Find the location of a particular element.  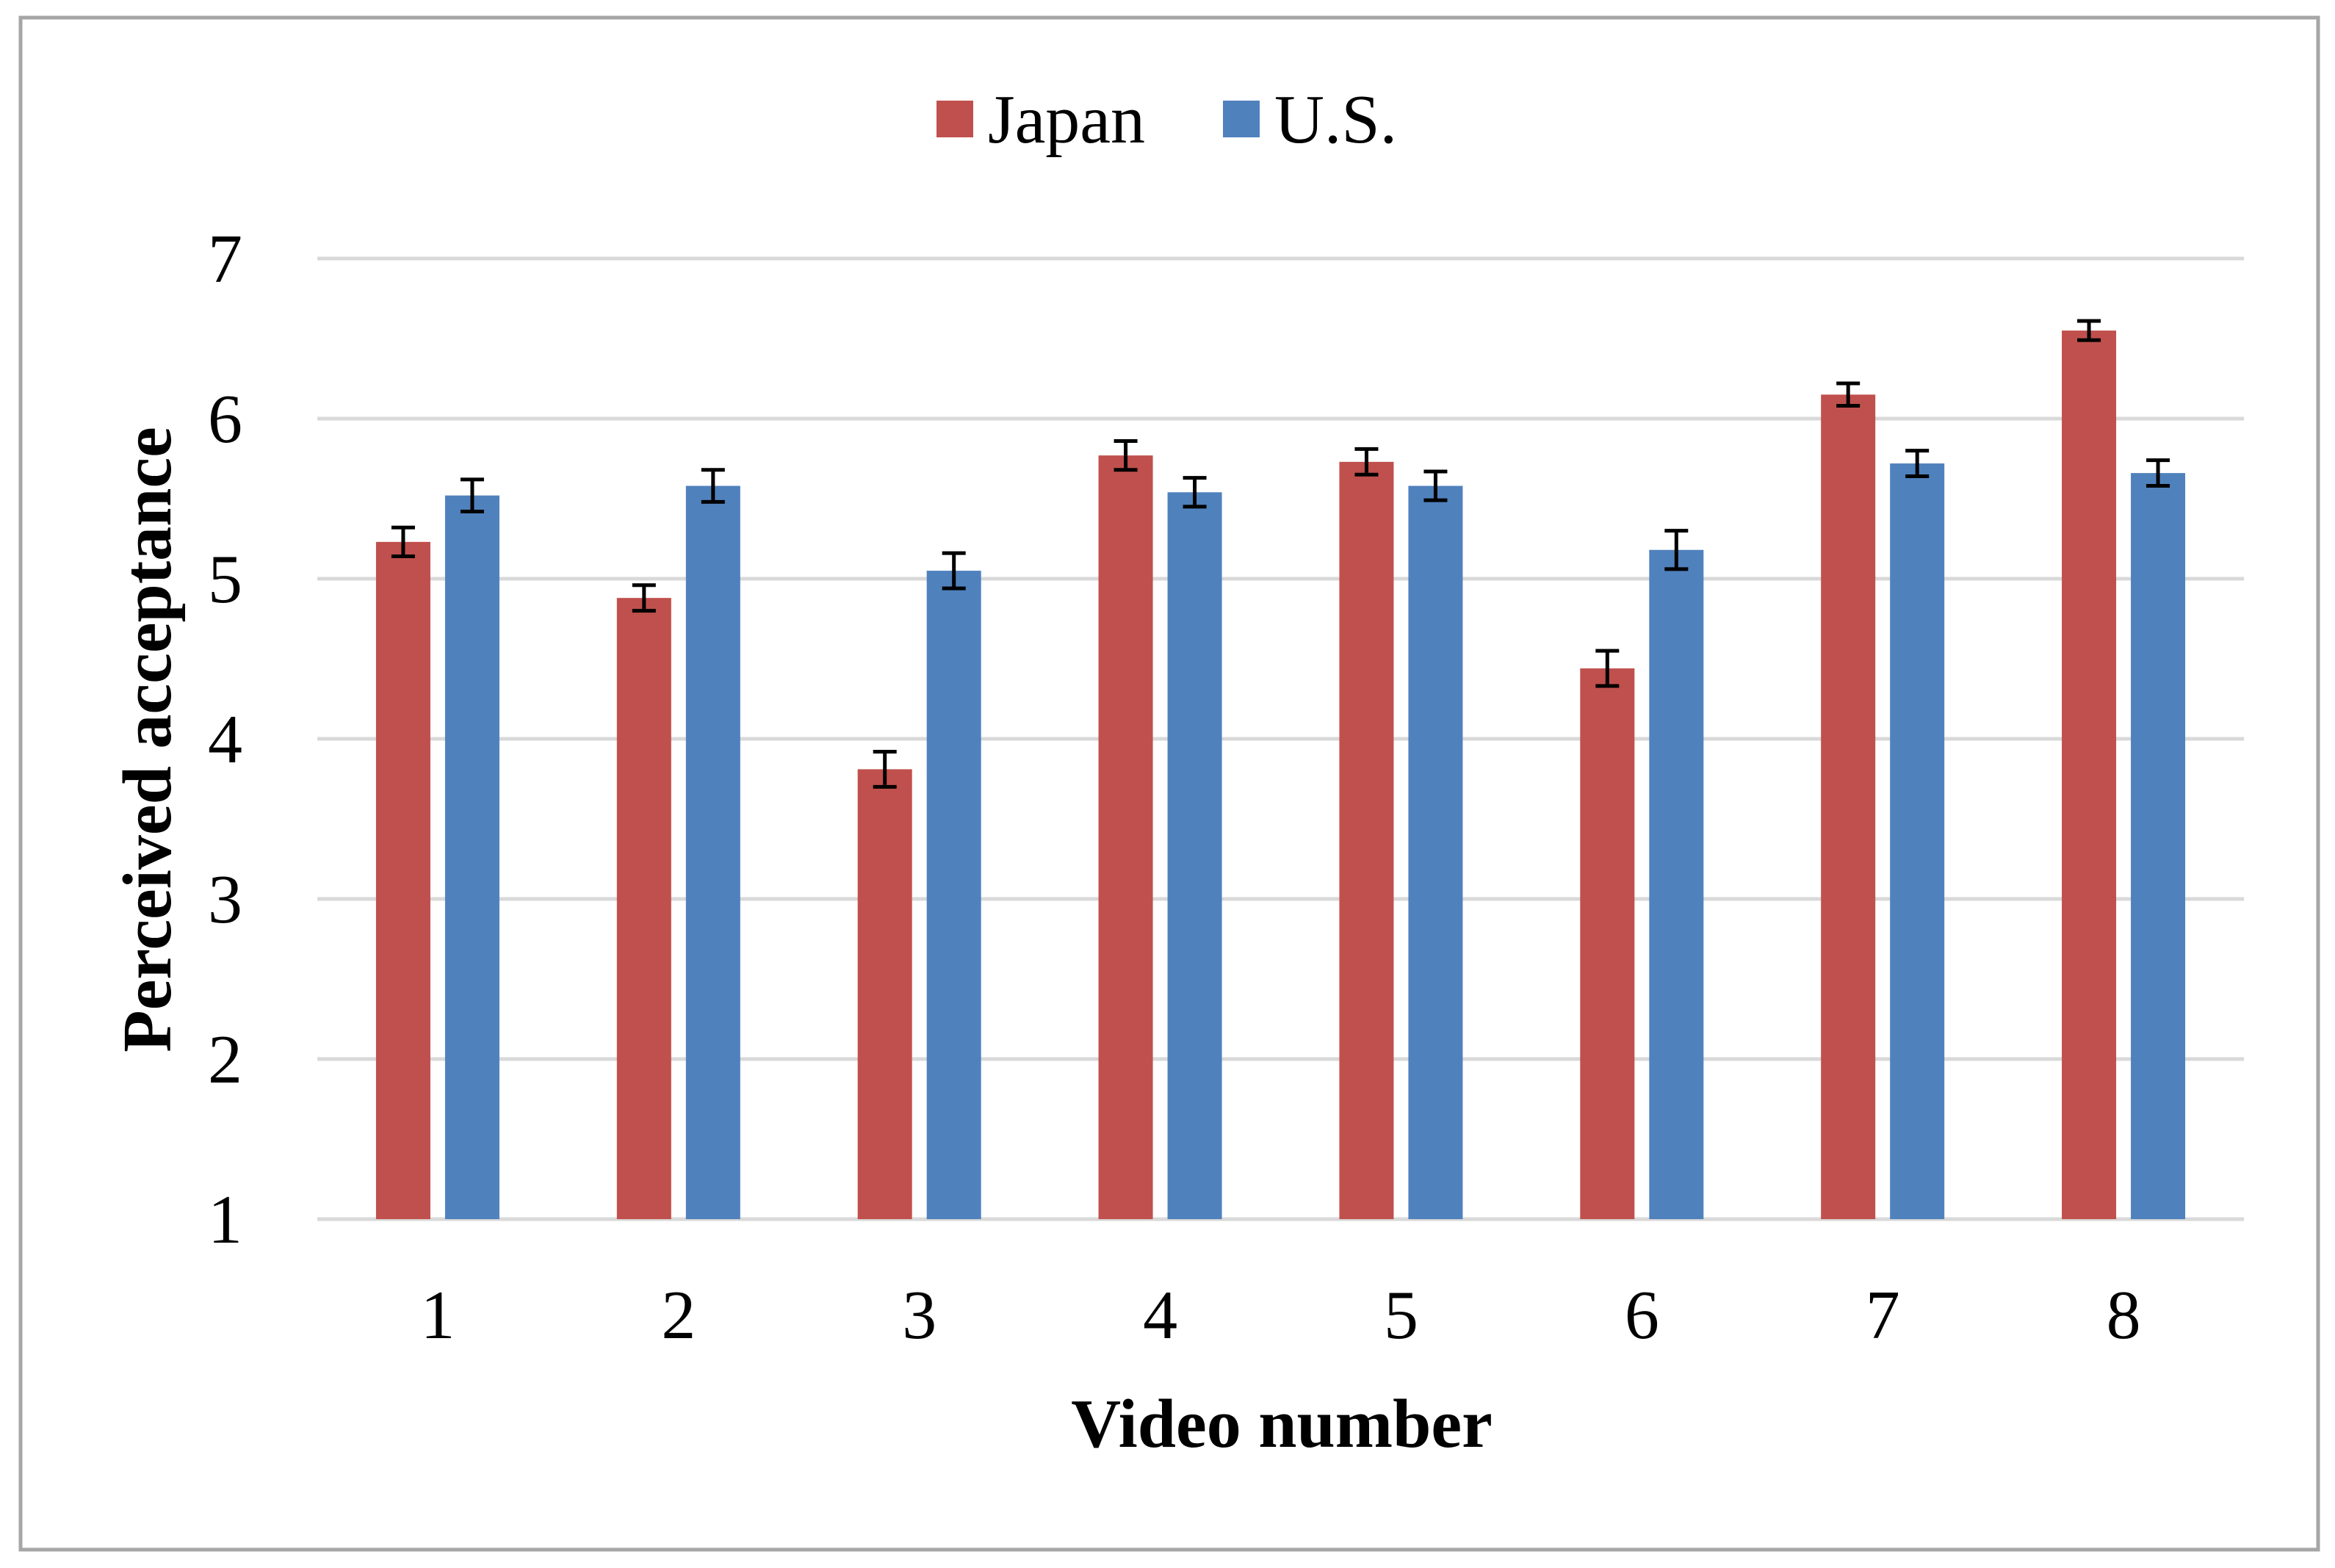

y-tick-label: 6 is located at coordinates (225, 419).